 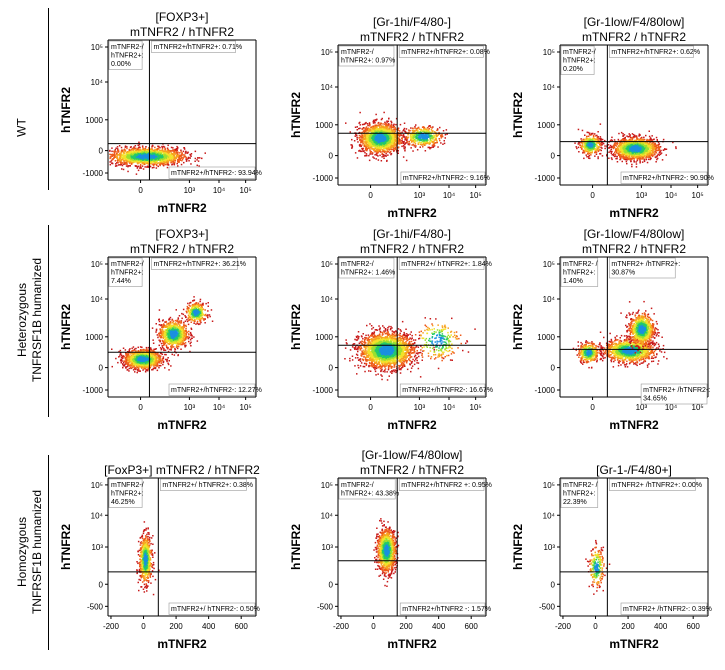 What do you see at coordinates (370, 195) in the screenshot?
I see `x-tick-label: 0` at bounding box center [370, 195].